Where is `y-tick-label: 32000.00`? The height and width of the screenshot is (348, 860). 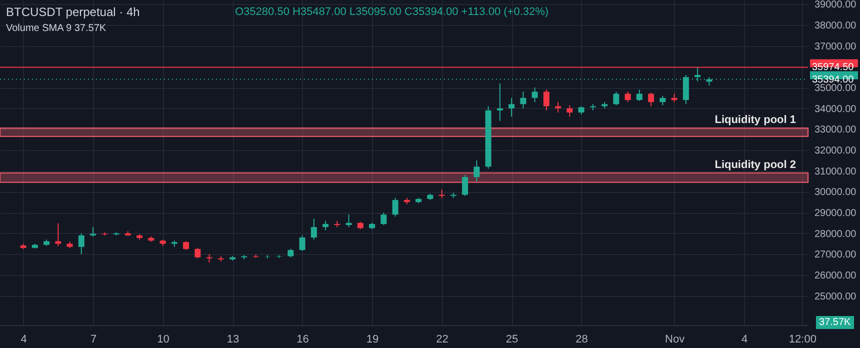
y-tick-label: 32000.00 is located at coordinates (835, 151).